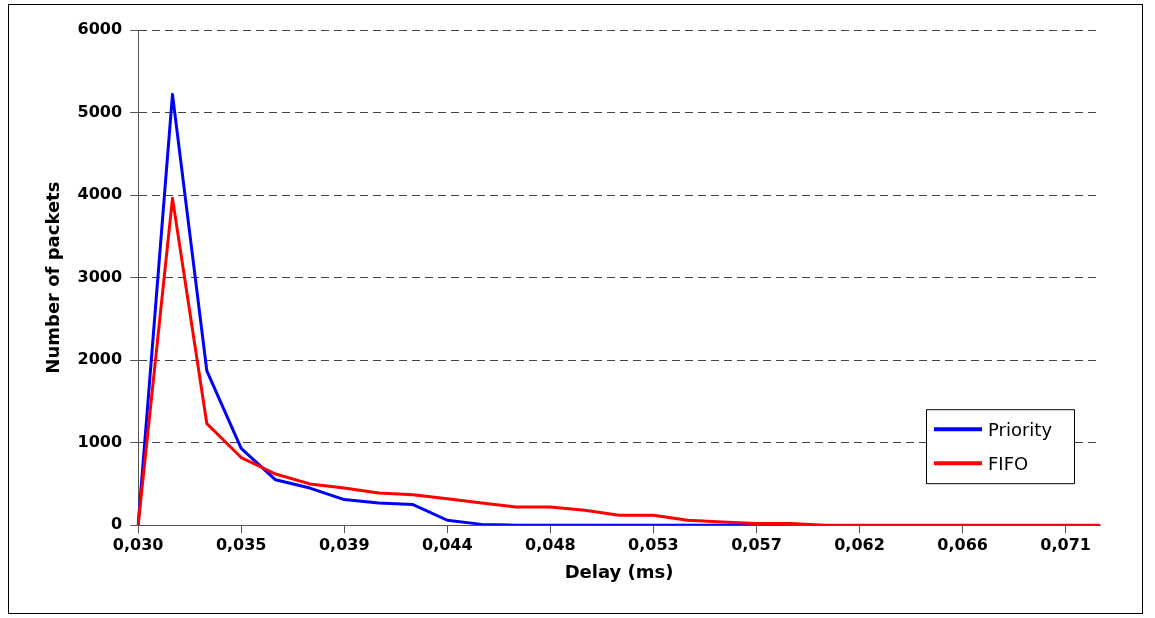  I want to click on y-axis-title: Number of packets, so click(53, 277).